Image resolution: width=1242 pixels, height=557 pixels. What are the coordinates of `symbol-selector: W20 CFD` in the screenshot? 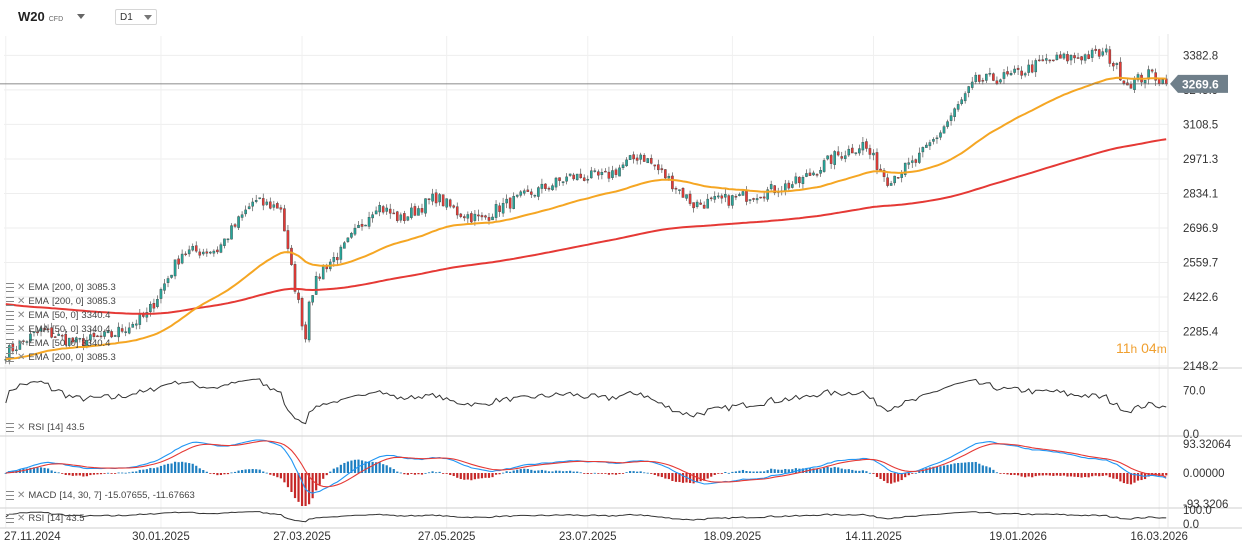 It's located at (52, 16).